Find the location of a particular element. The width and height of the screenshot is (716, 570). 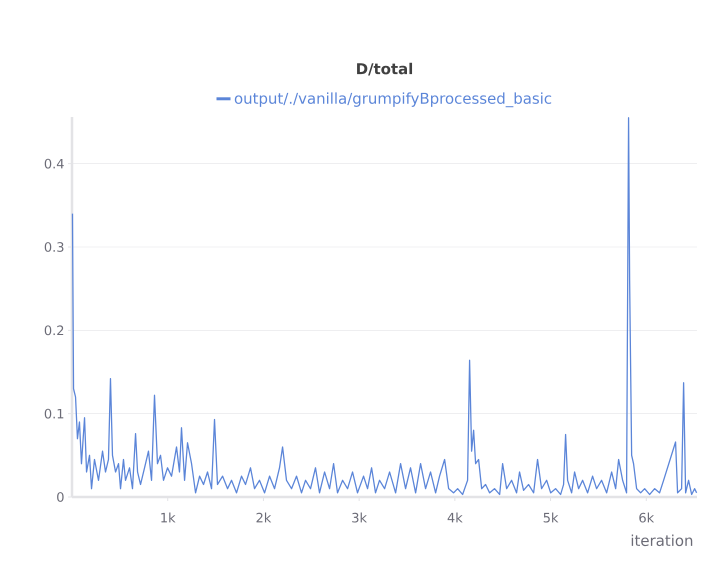

y-tick-label: 0.3 is located at coordinates (54, 247).